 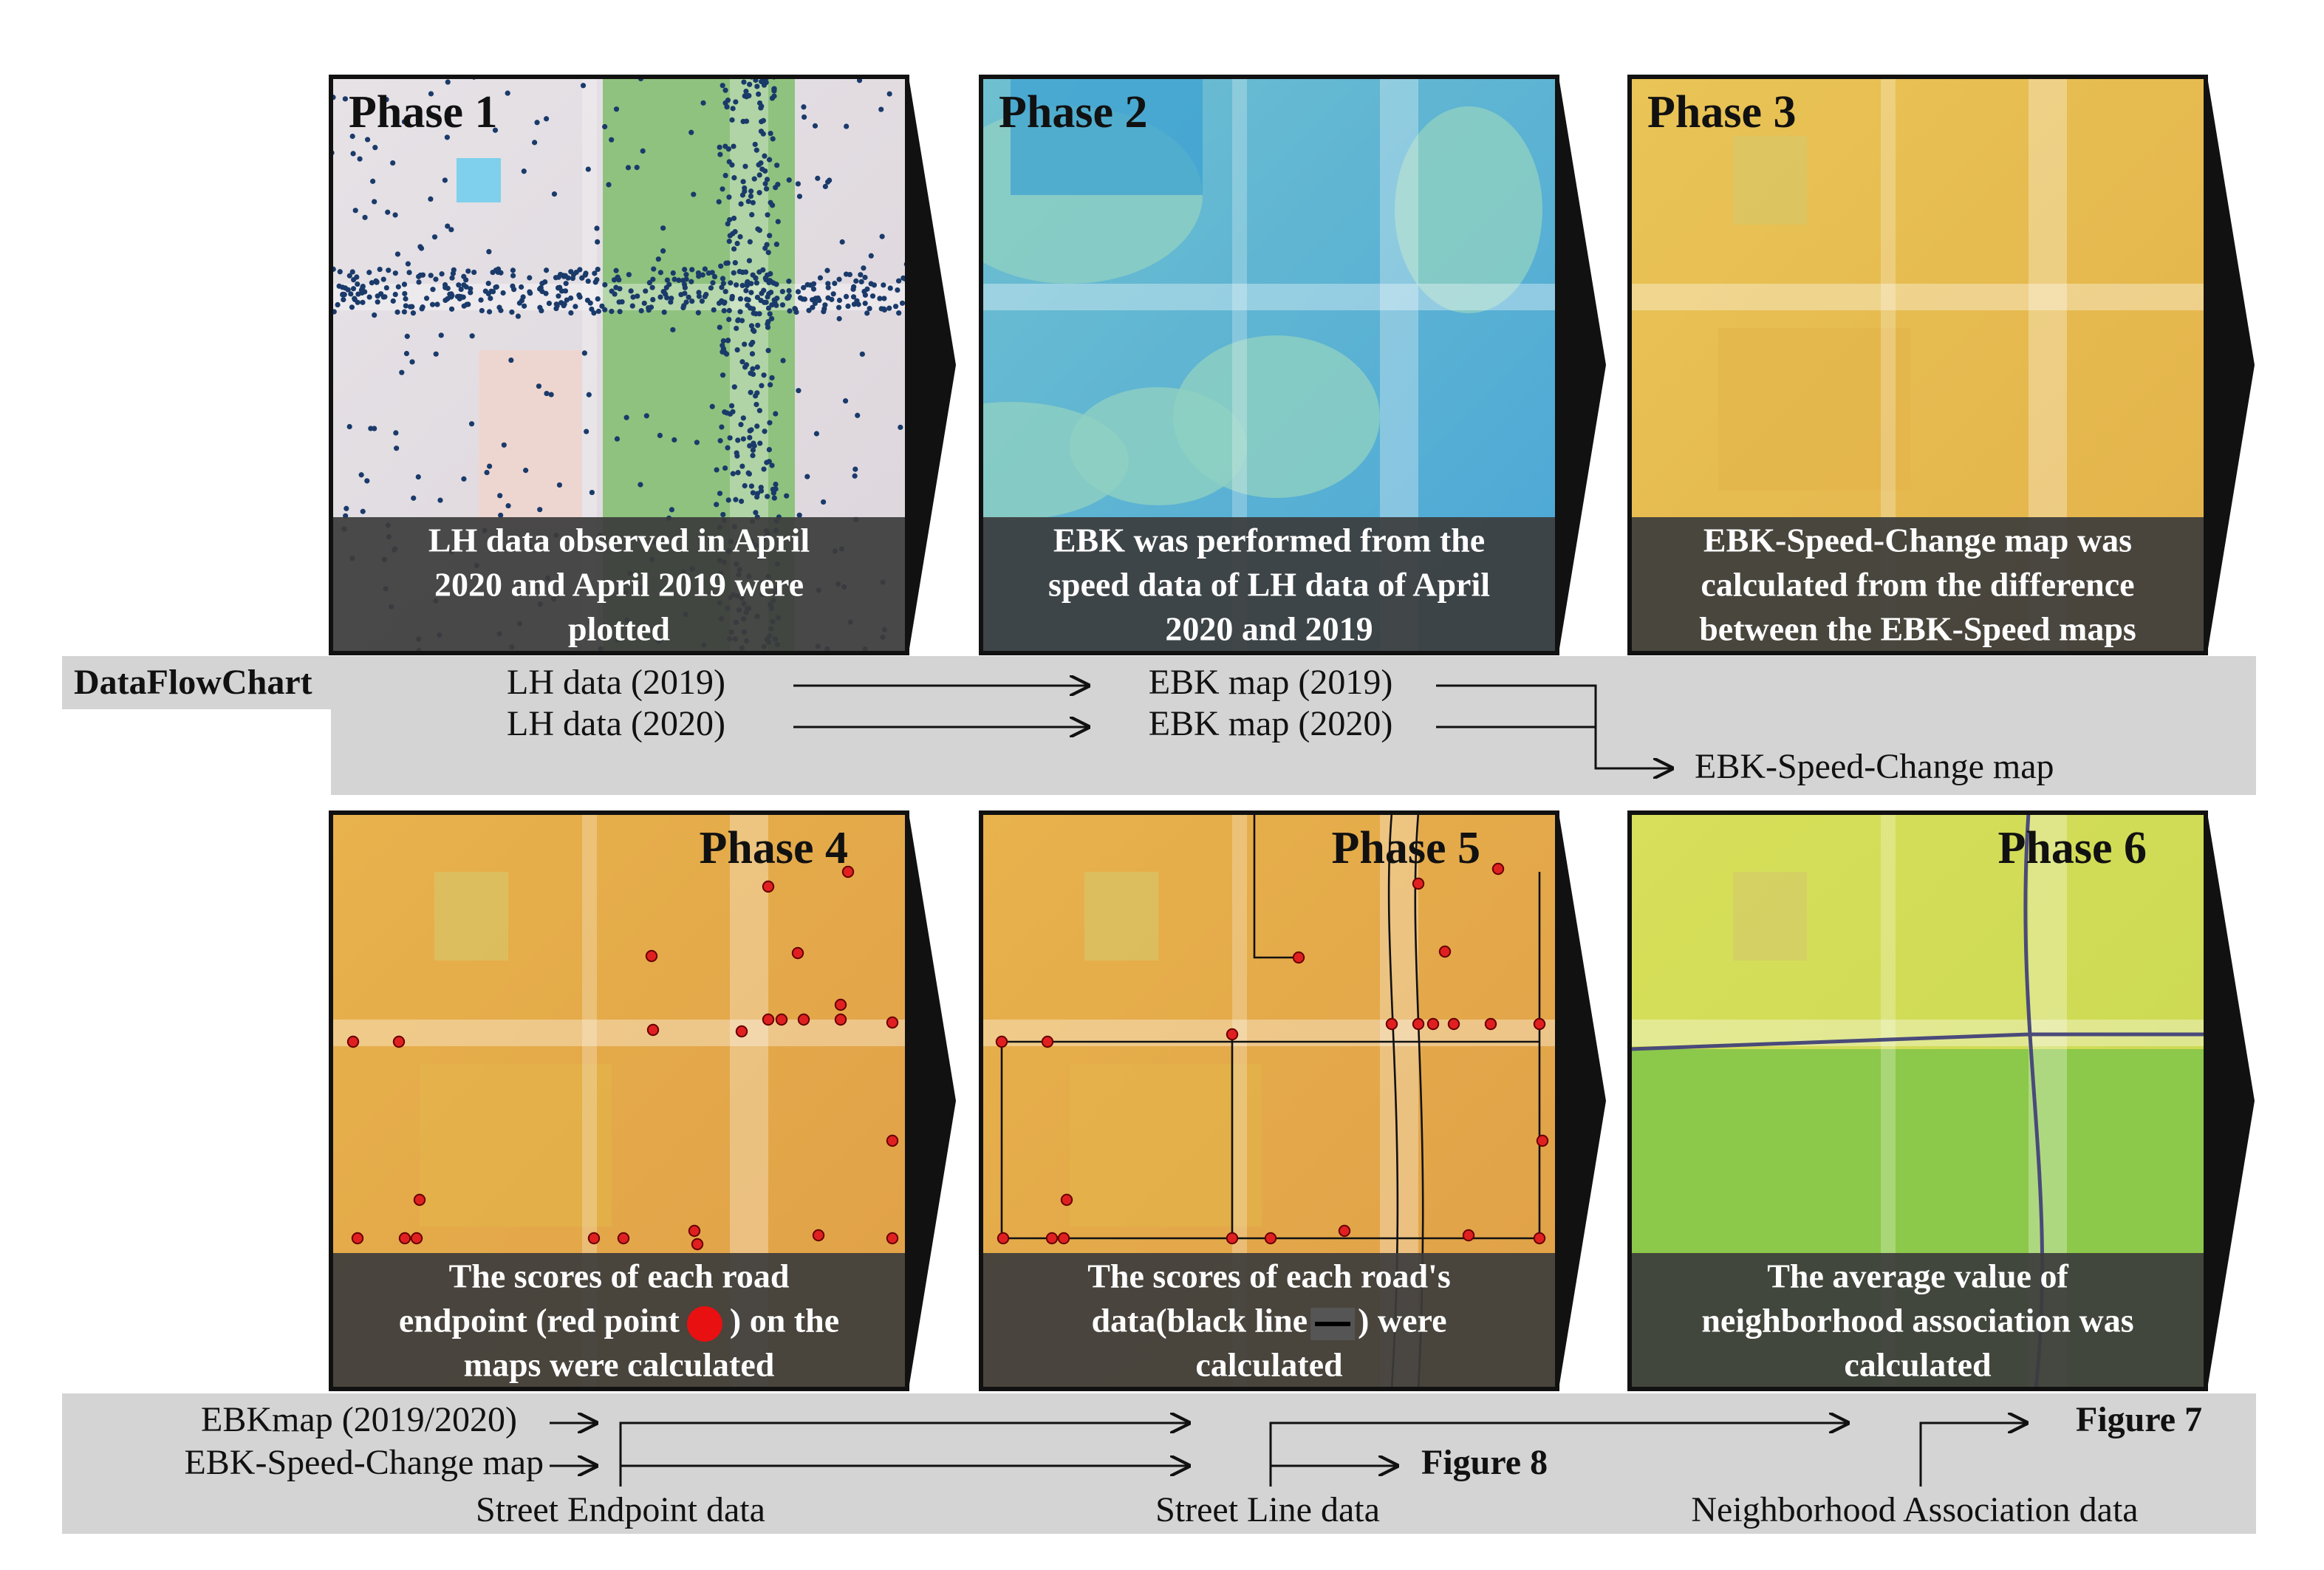 I want to click on caption-box, so click(x=619, y=585).